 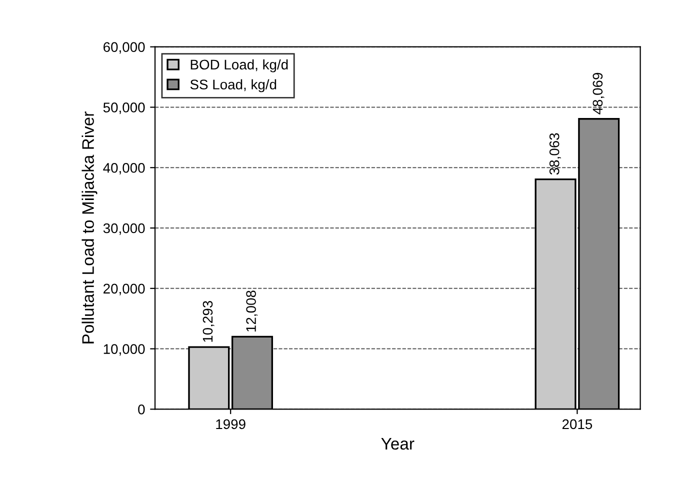 What do you see at coordinates (124, 48) in the screenshot?
I see `y-tick-label: 60,000` at bounding box center [124, 48].